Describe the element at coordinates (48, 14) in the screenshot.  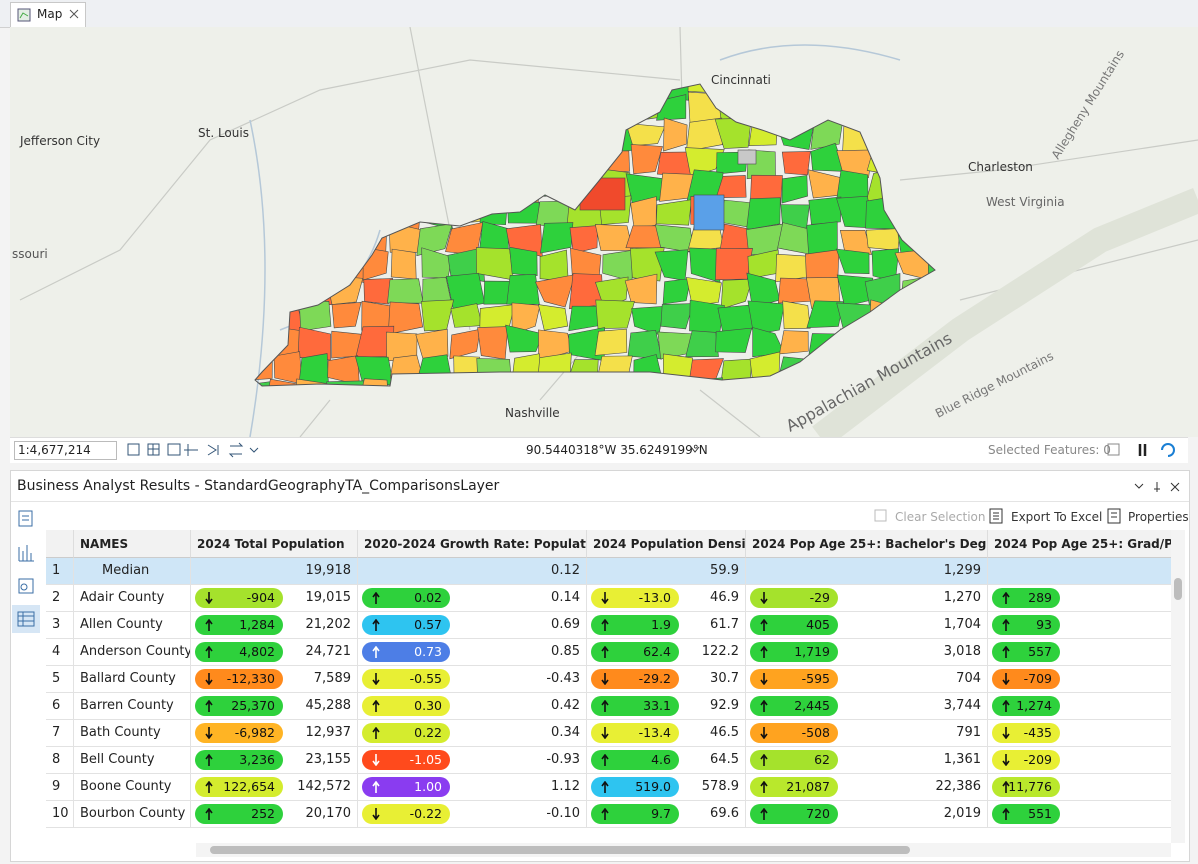
I see `map-tab: Map` at that location.